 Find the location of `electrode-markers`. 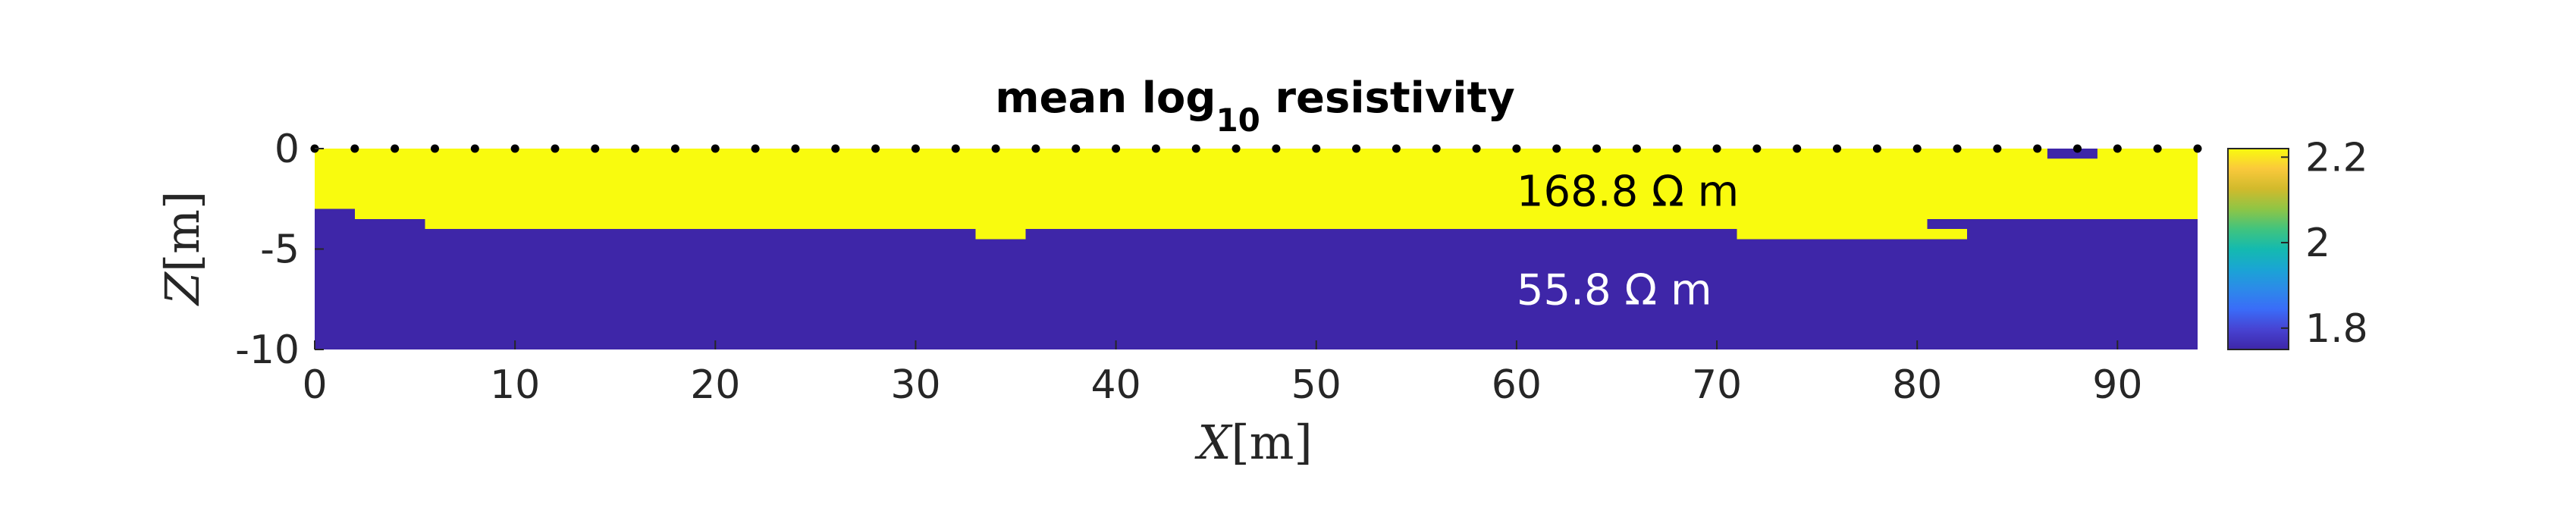

electrode-markers is located at coordinates (1256, 148).